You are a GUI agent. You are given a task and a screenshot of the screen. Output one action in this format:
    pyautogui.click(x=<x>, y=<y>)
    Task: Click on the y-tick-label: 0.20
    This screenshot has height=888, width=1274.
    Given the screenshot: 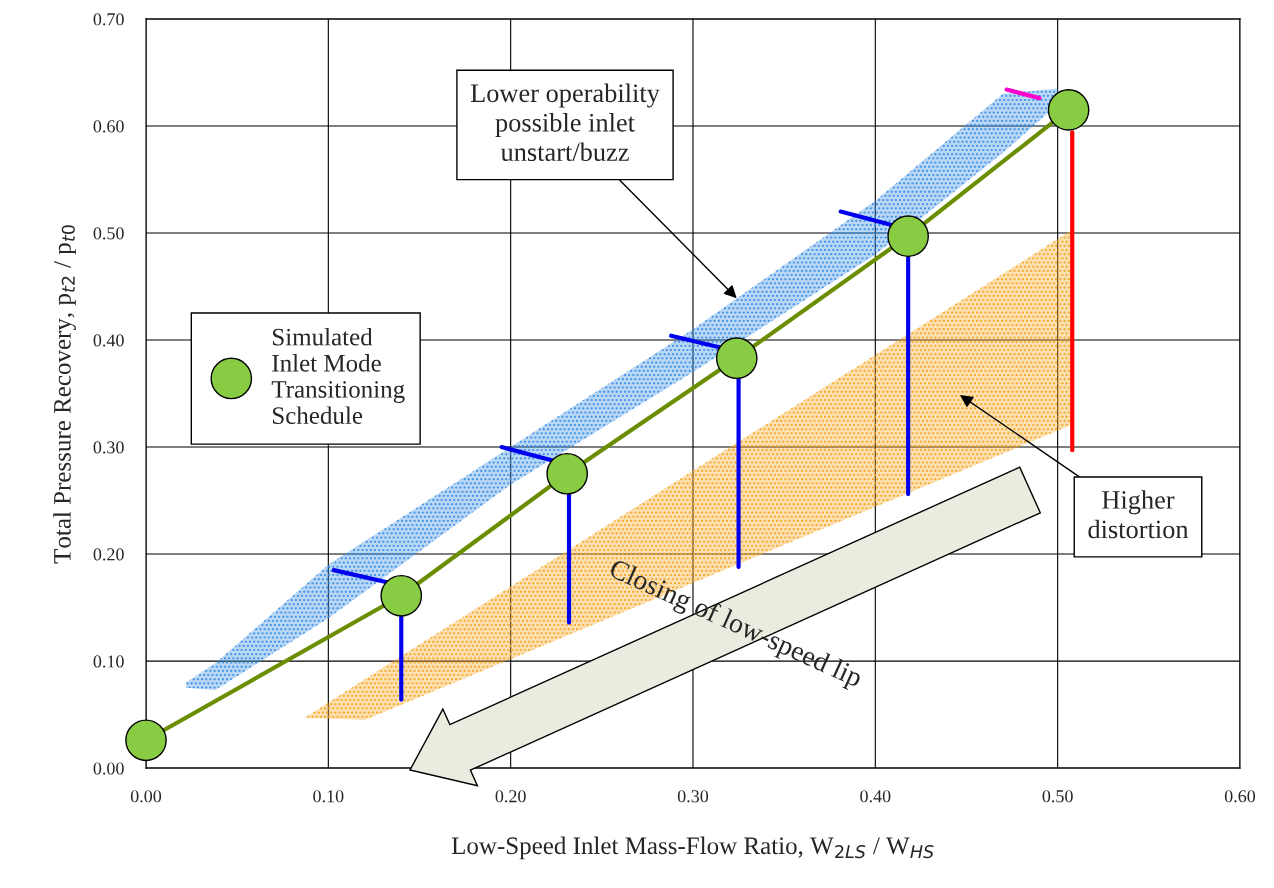 What is the action you would take?
    pyautogui.click(x=108, y=554)
    